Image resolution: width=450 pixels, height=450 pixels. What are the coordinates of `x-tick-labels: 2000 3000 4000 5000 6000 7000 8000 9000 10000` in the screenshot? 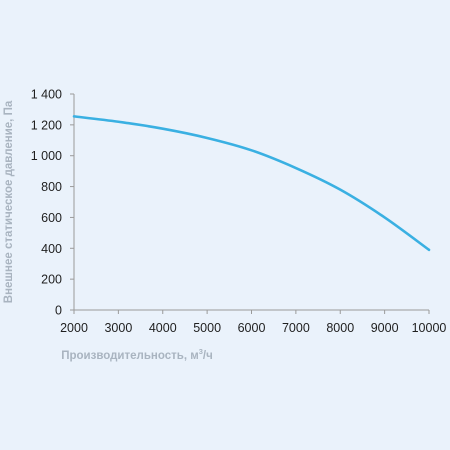 It's located at (253, 328).